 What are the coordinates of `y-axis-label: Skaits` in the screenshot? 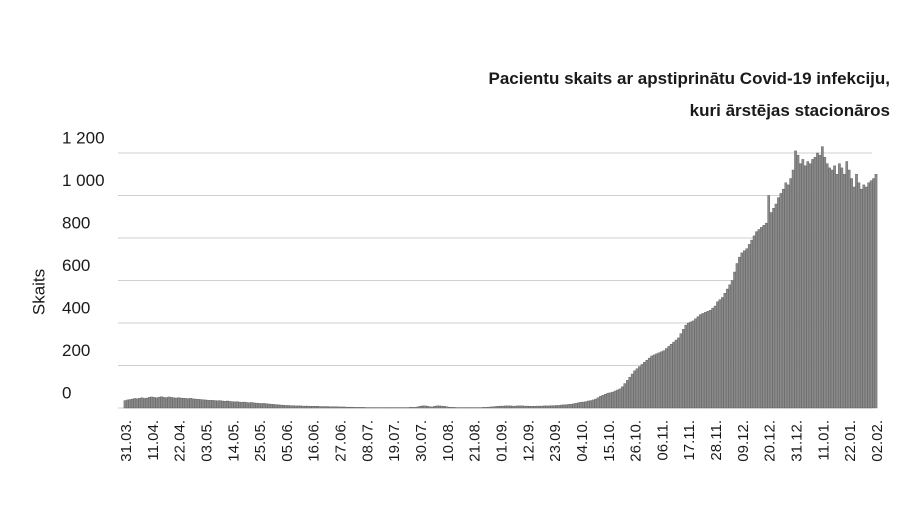 It's located at (38, 292).